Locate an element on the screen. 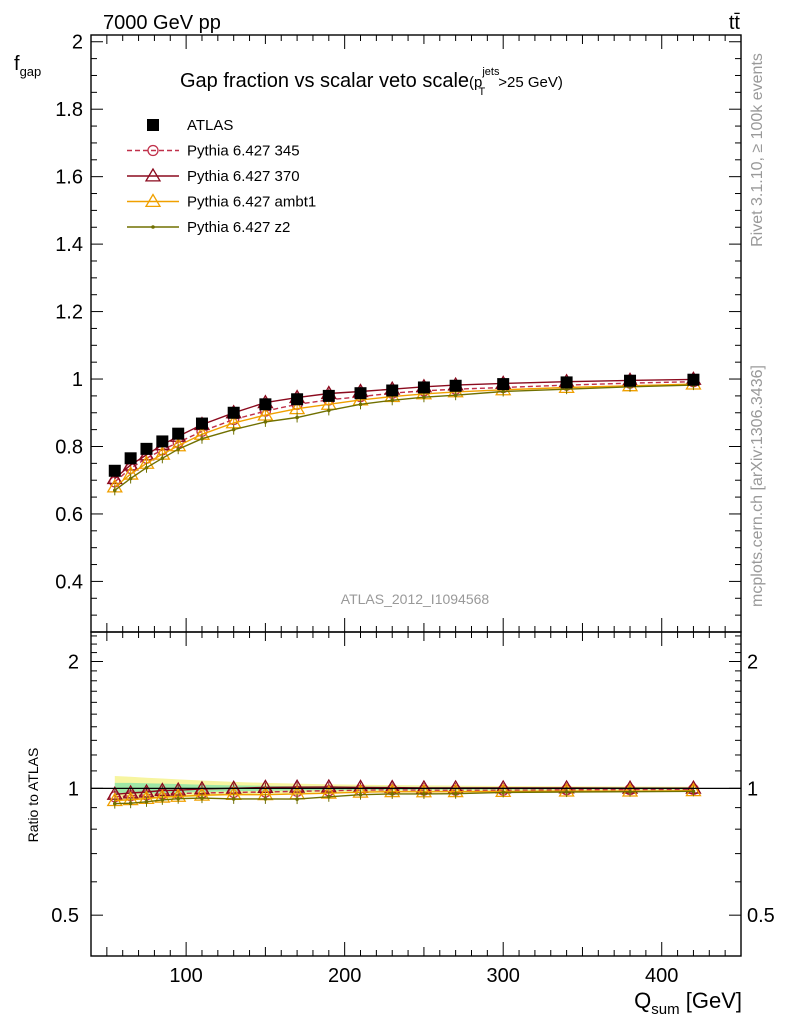  xtick-label: 200 is located at coordinates (344, 976).